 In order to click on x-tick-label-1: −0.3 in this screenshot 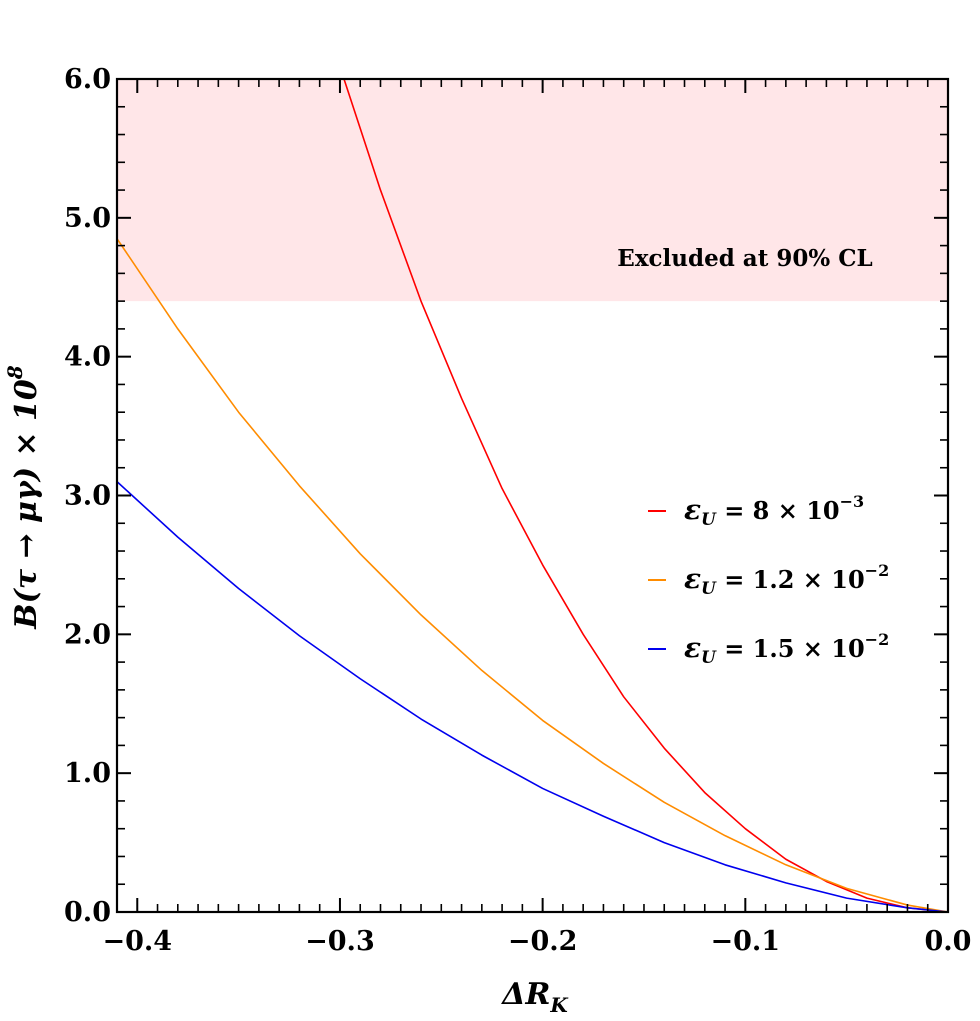, I will do `click(340, 941)`.